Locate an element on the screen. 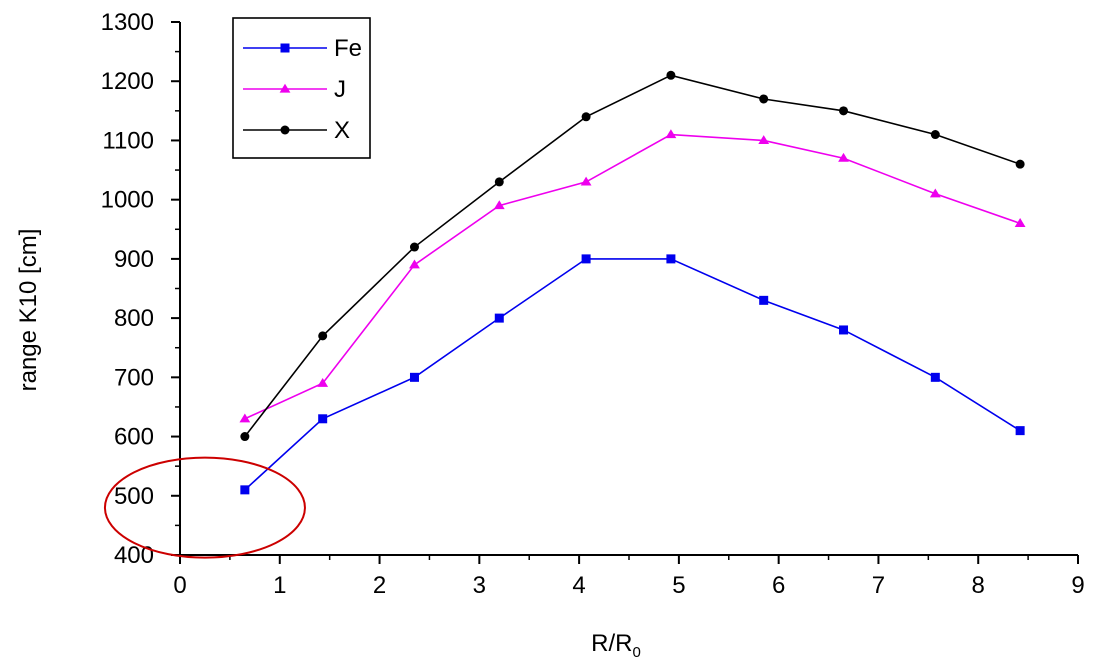 This screenshot has width=1093, height=662. annotation-layer is located at coordinates (204, 507).